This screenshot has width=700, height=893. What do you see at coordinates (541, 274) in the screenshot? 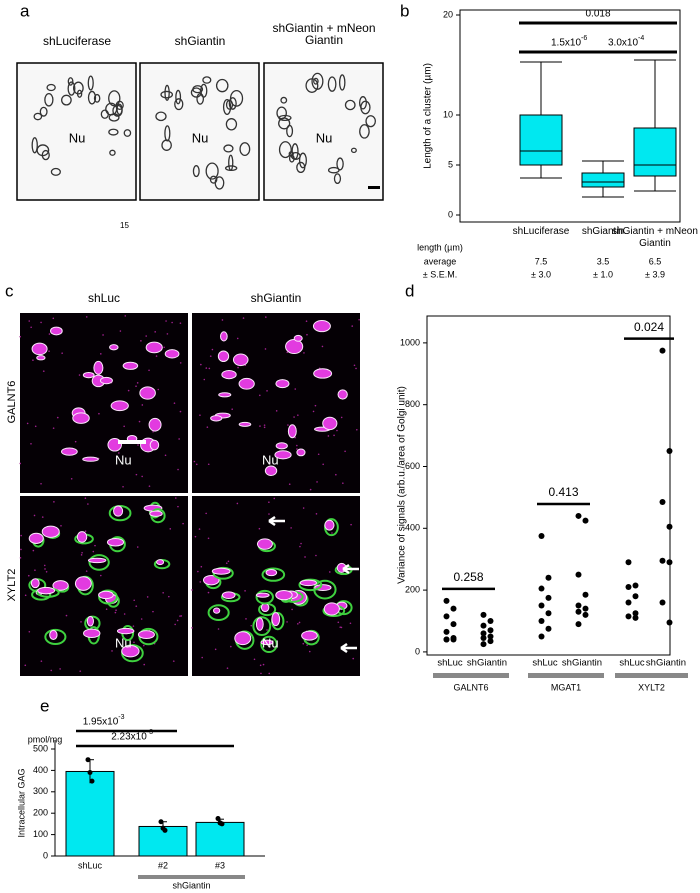
I see `table-cell: ± 3.0` at bounding box center [541, 274].